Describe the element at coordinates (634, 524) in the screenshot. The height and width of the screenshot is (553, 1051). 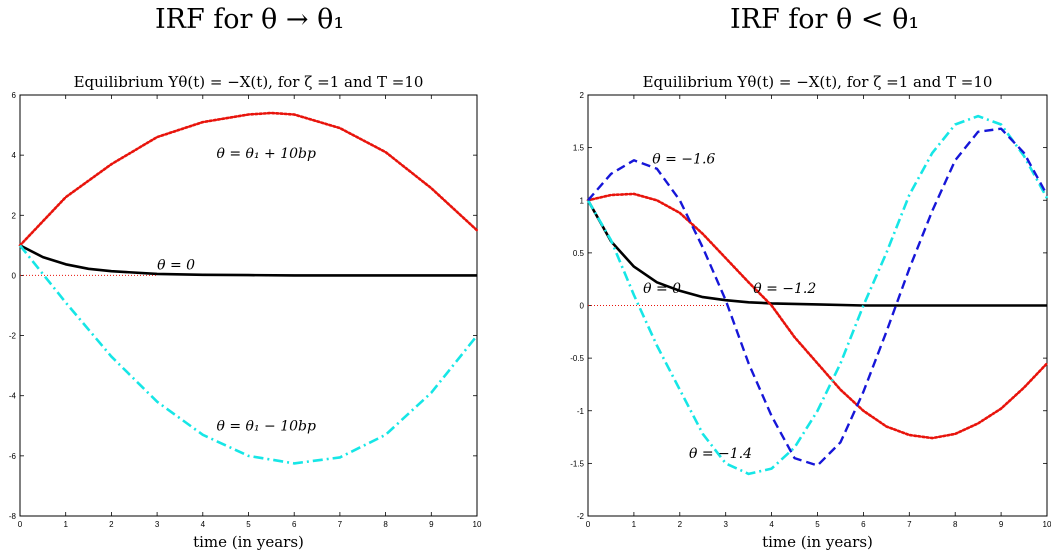
I see `right-xtick-label: 1` at that location.